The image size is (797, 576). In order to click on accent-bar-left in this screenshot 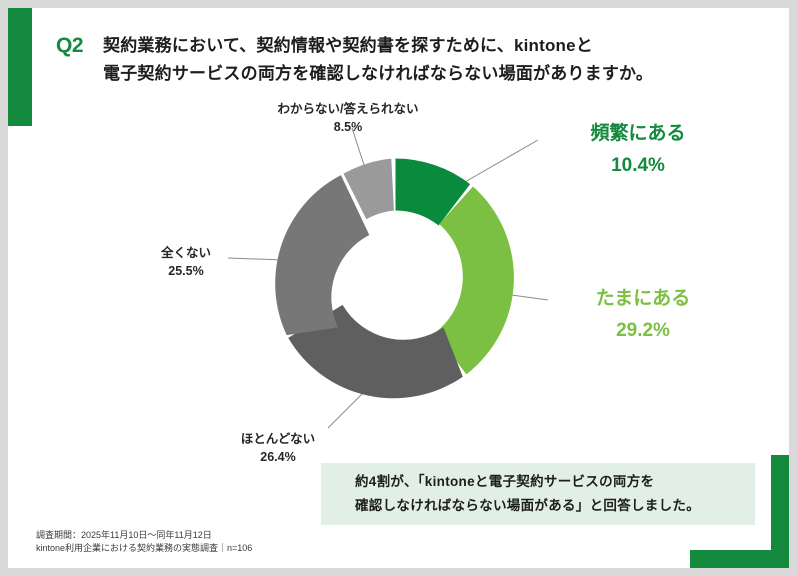, I will do `click(20, 67)`.